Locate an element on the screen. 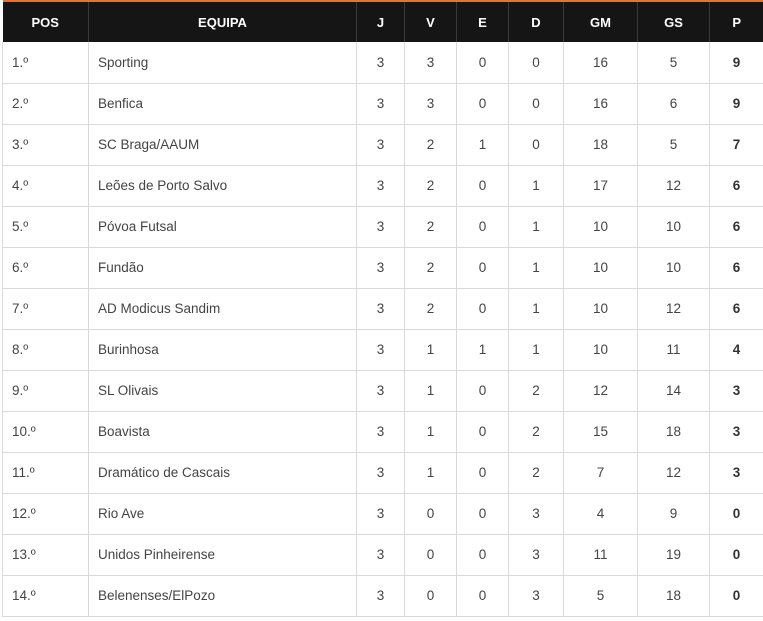 This screenshot has height=621, width=763. cell-team: Belenenses/ElPozo is located at coordinates (222, 596).